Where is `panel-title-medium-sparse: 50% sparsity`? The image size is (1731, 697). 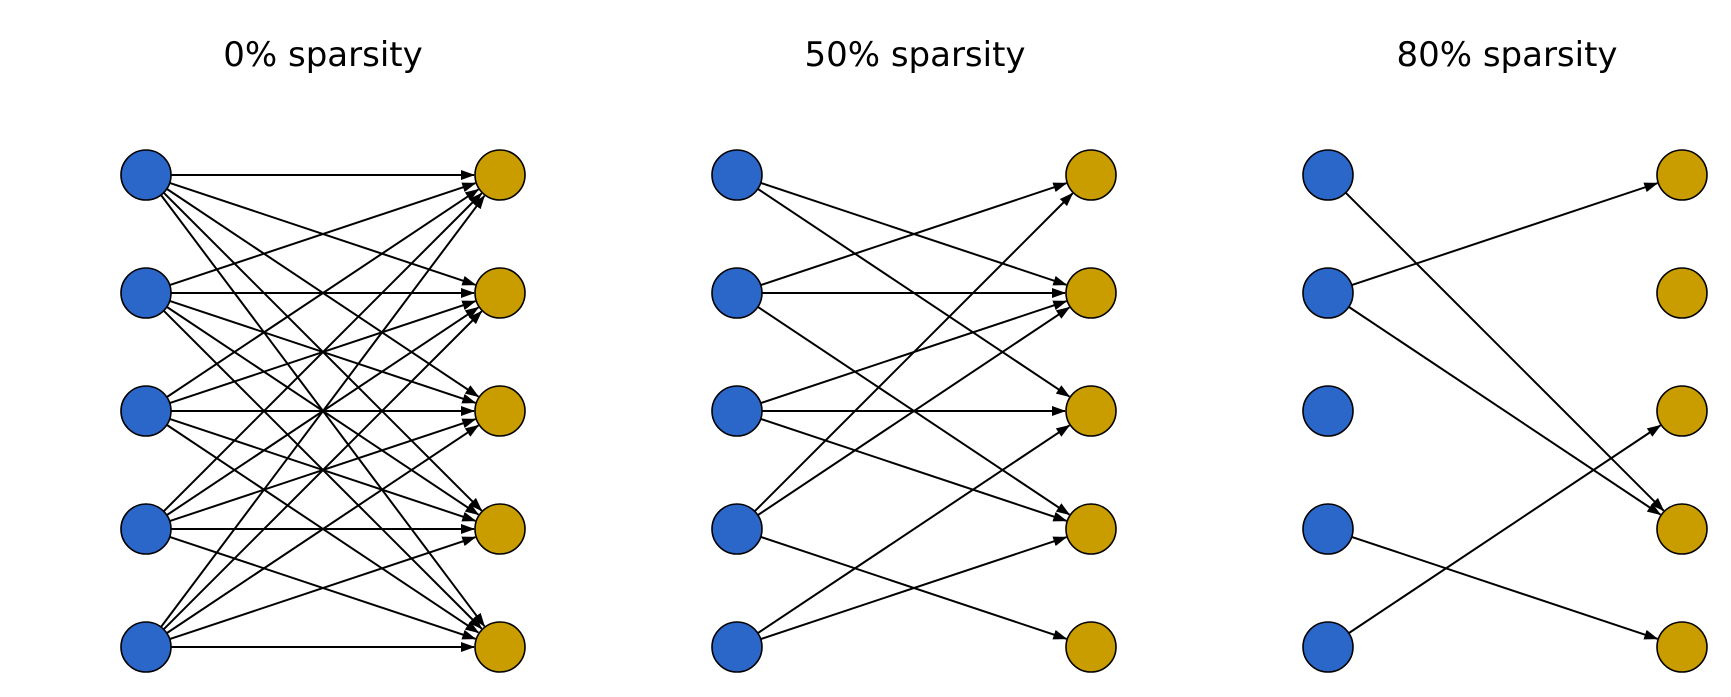
panel-title-medium-sparse: 50% sparsity is located at coordinates (914, 55).